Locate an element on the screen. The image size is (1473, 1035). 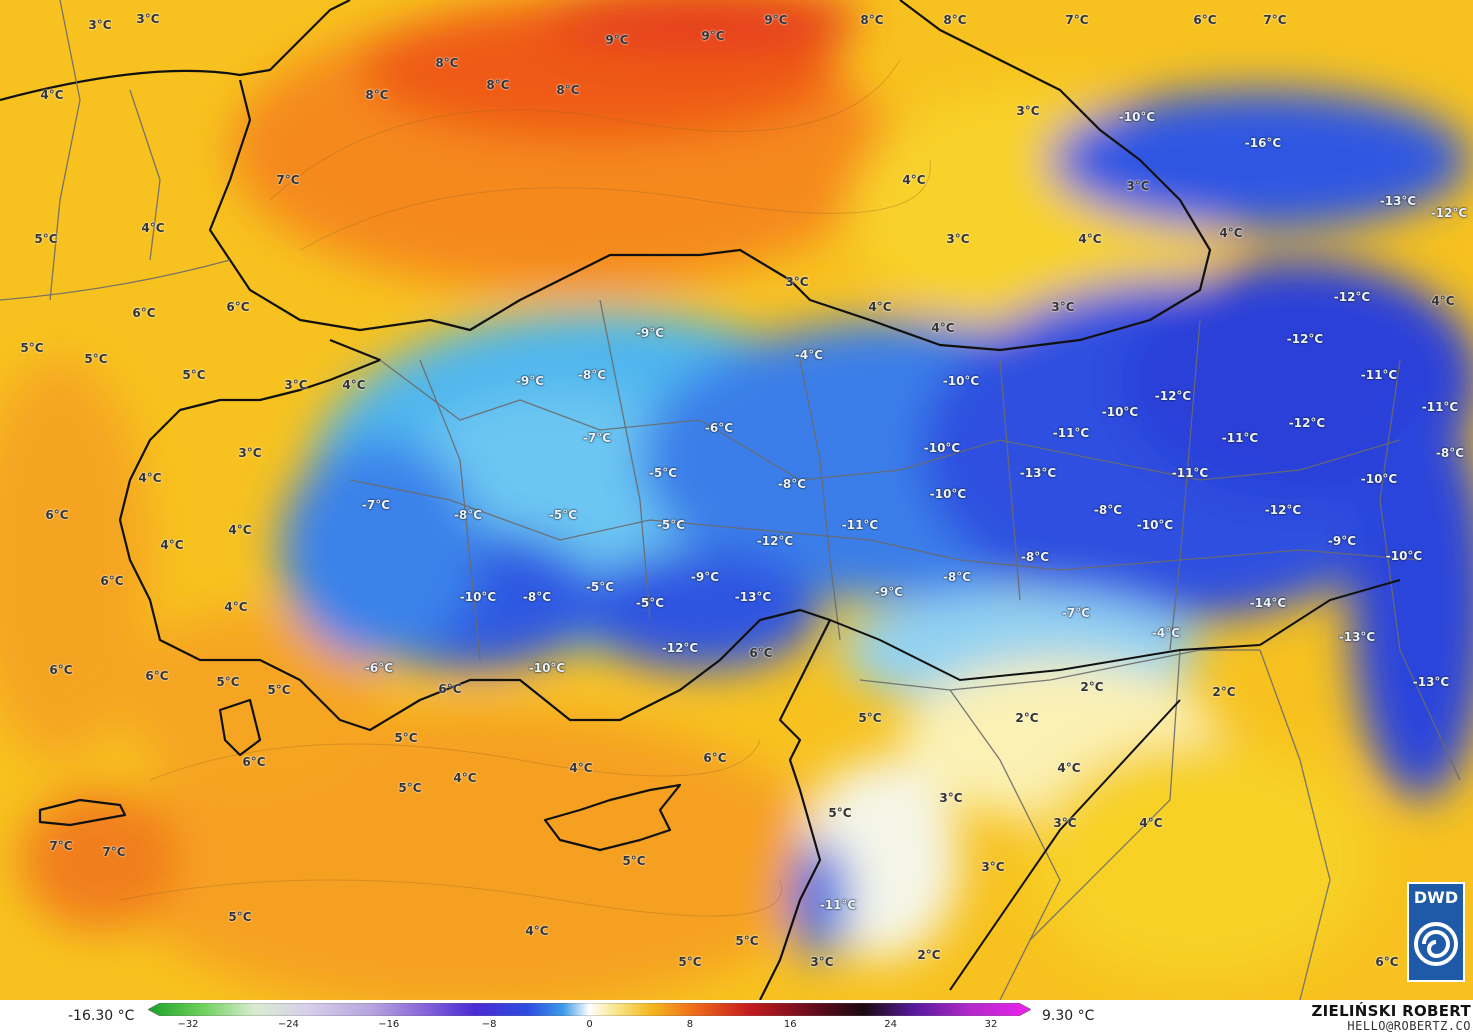
temperature-label: -4°C is located at coordinates (809, 355).